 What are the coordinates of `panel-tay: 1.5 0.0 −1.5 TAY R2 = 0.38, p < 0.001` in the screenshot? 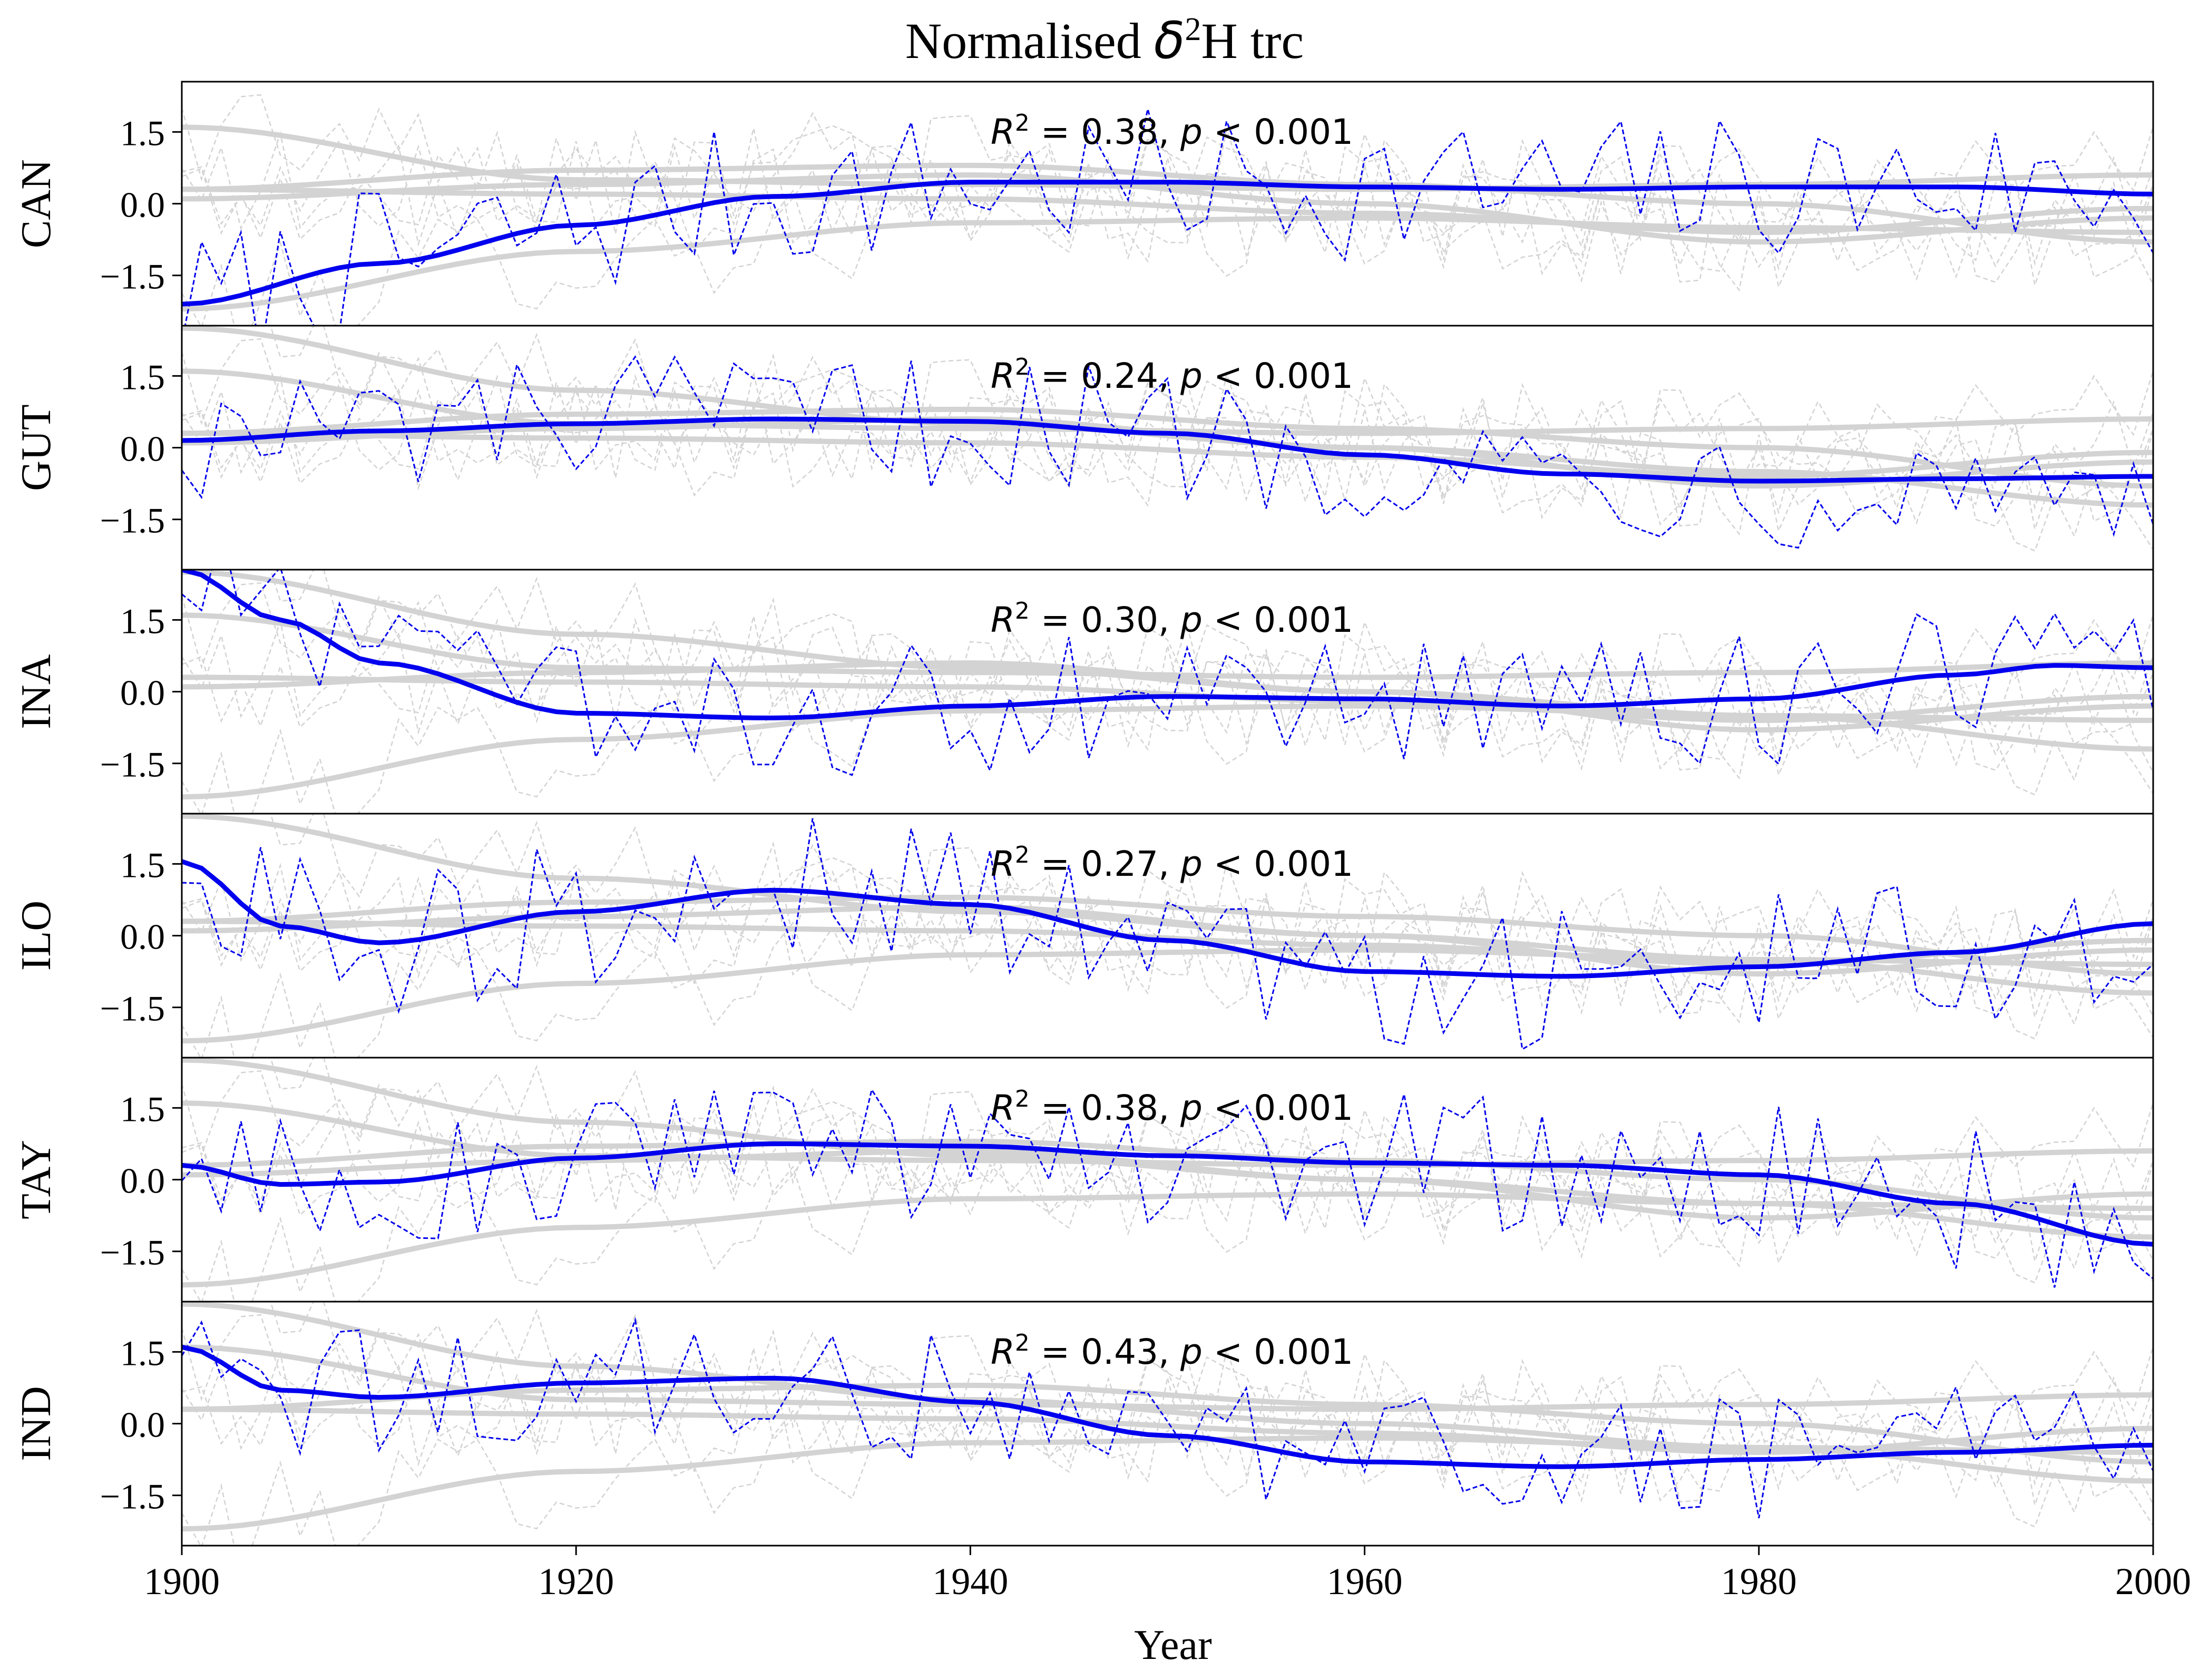 It's located at (1083, 1180).